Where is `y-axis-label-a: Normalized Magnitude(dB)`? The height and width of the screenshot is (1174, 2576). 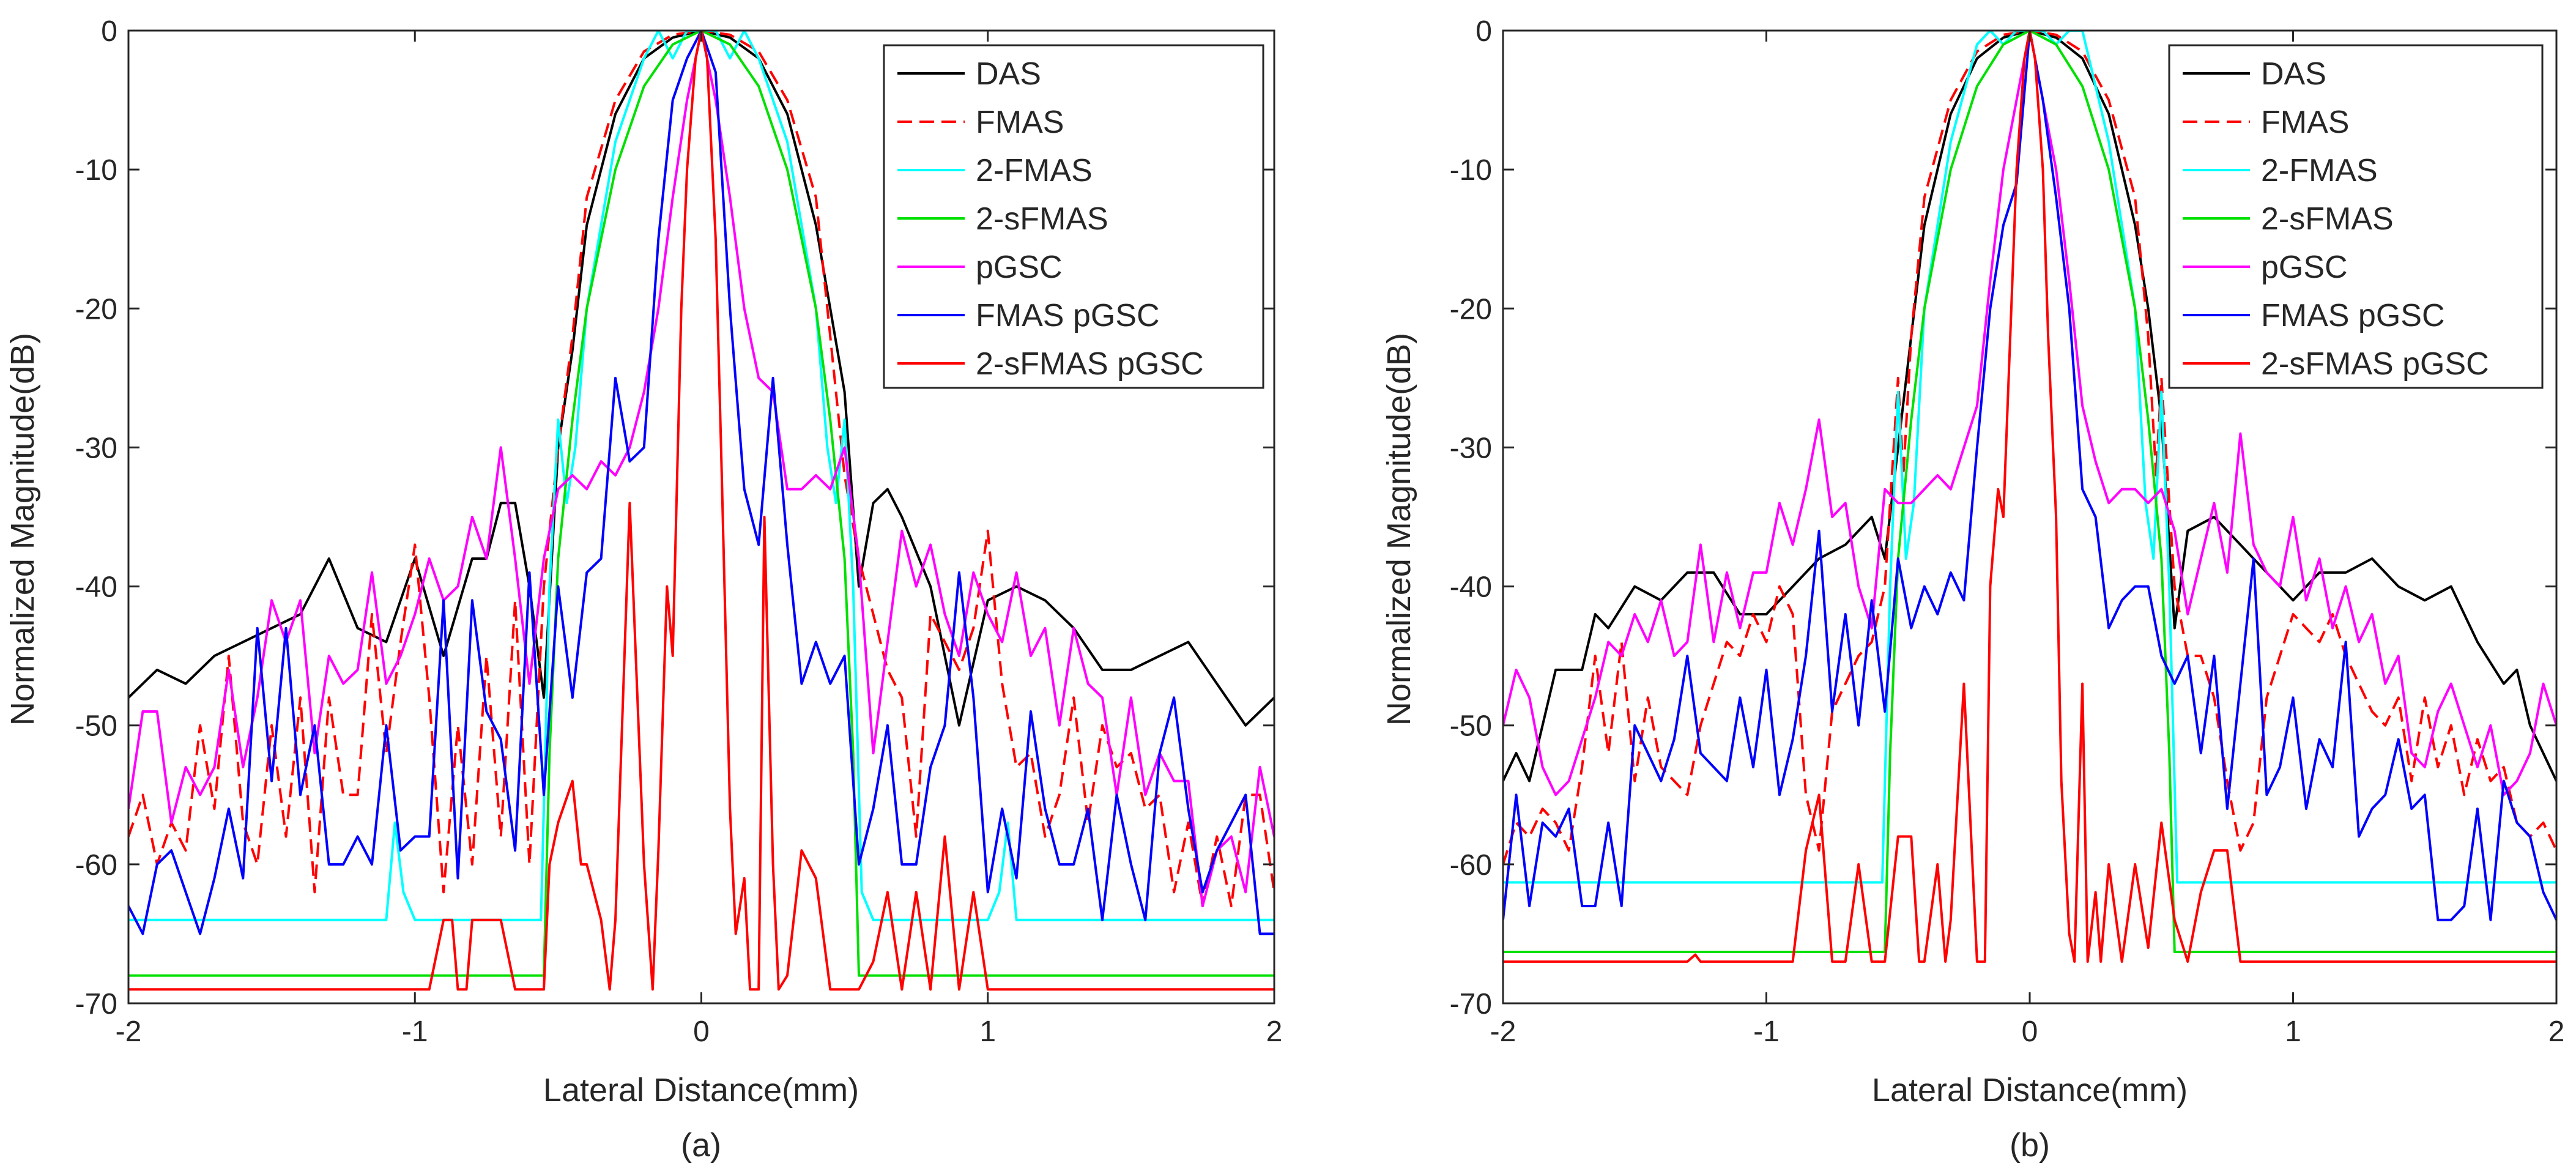 y-axis-label-a: Normalized Magnitude(dB) is located at coordinates (22, 529).